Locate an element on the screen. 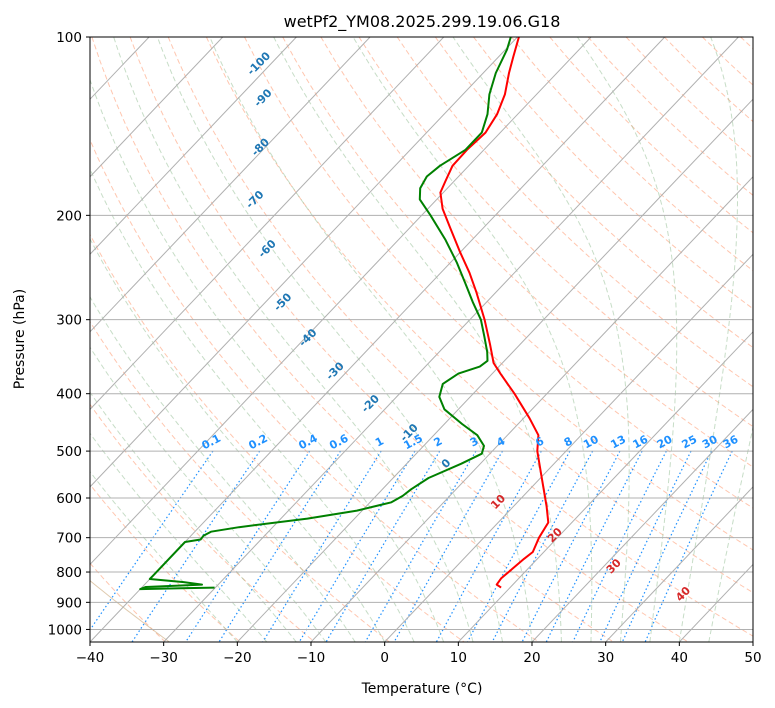  mixing-ratio-label: 16 is located at coordinates (641, 442).